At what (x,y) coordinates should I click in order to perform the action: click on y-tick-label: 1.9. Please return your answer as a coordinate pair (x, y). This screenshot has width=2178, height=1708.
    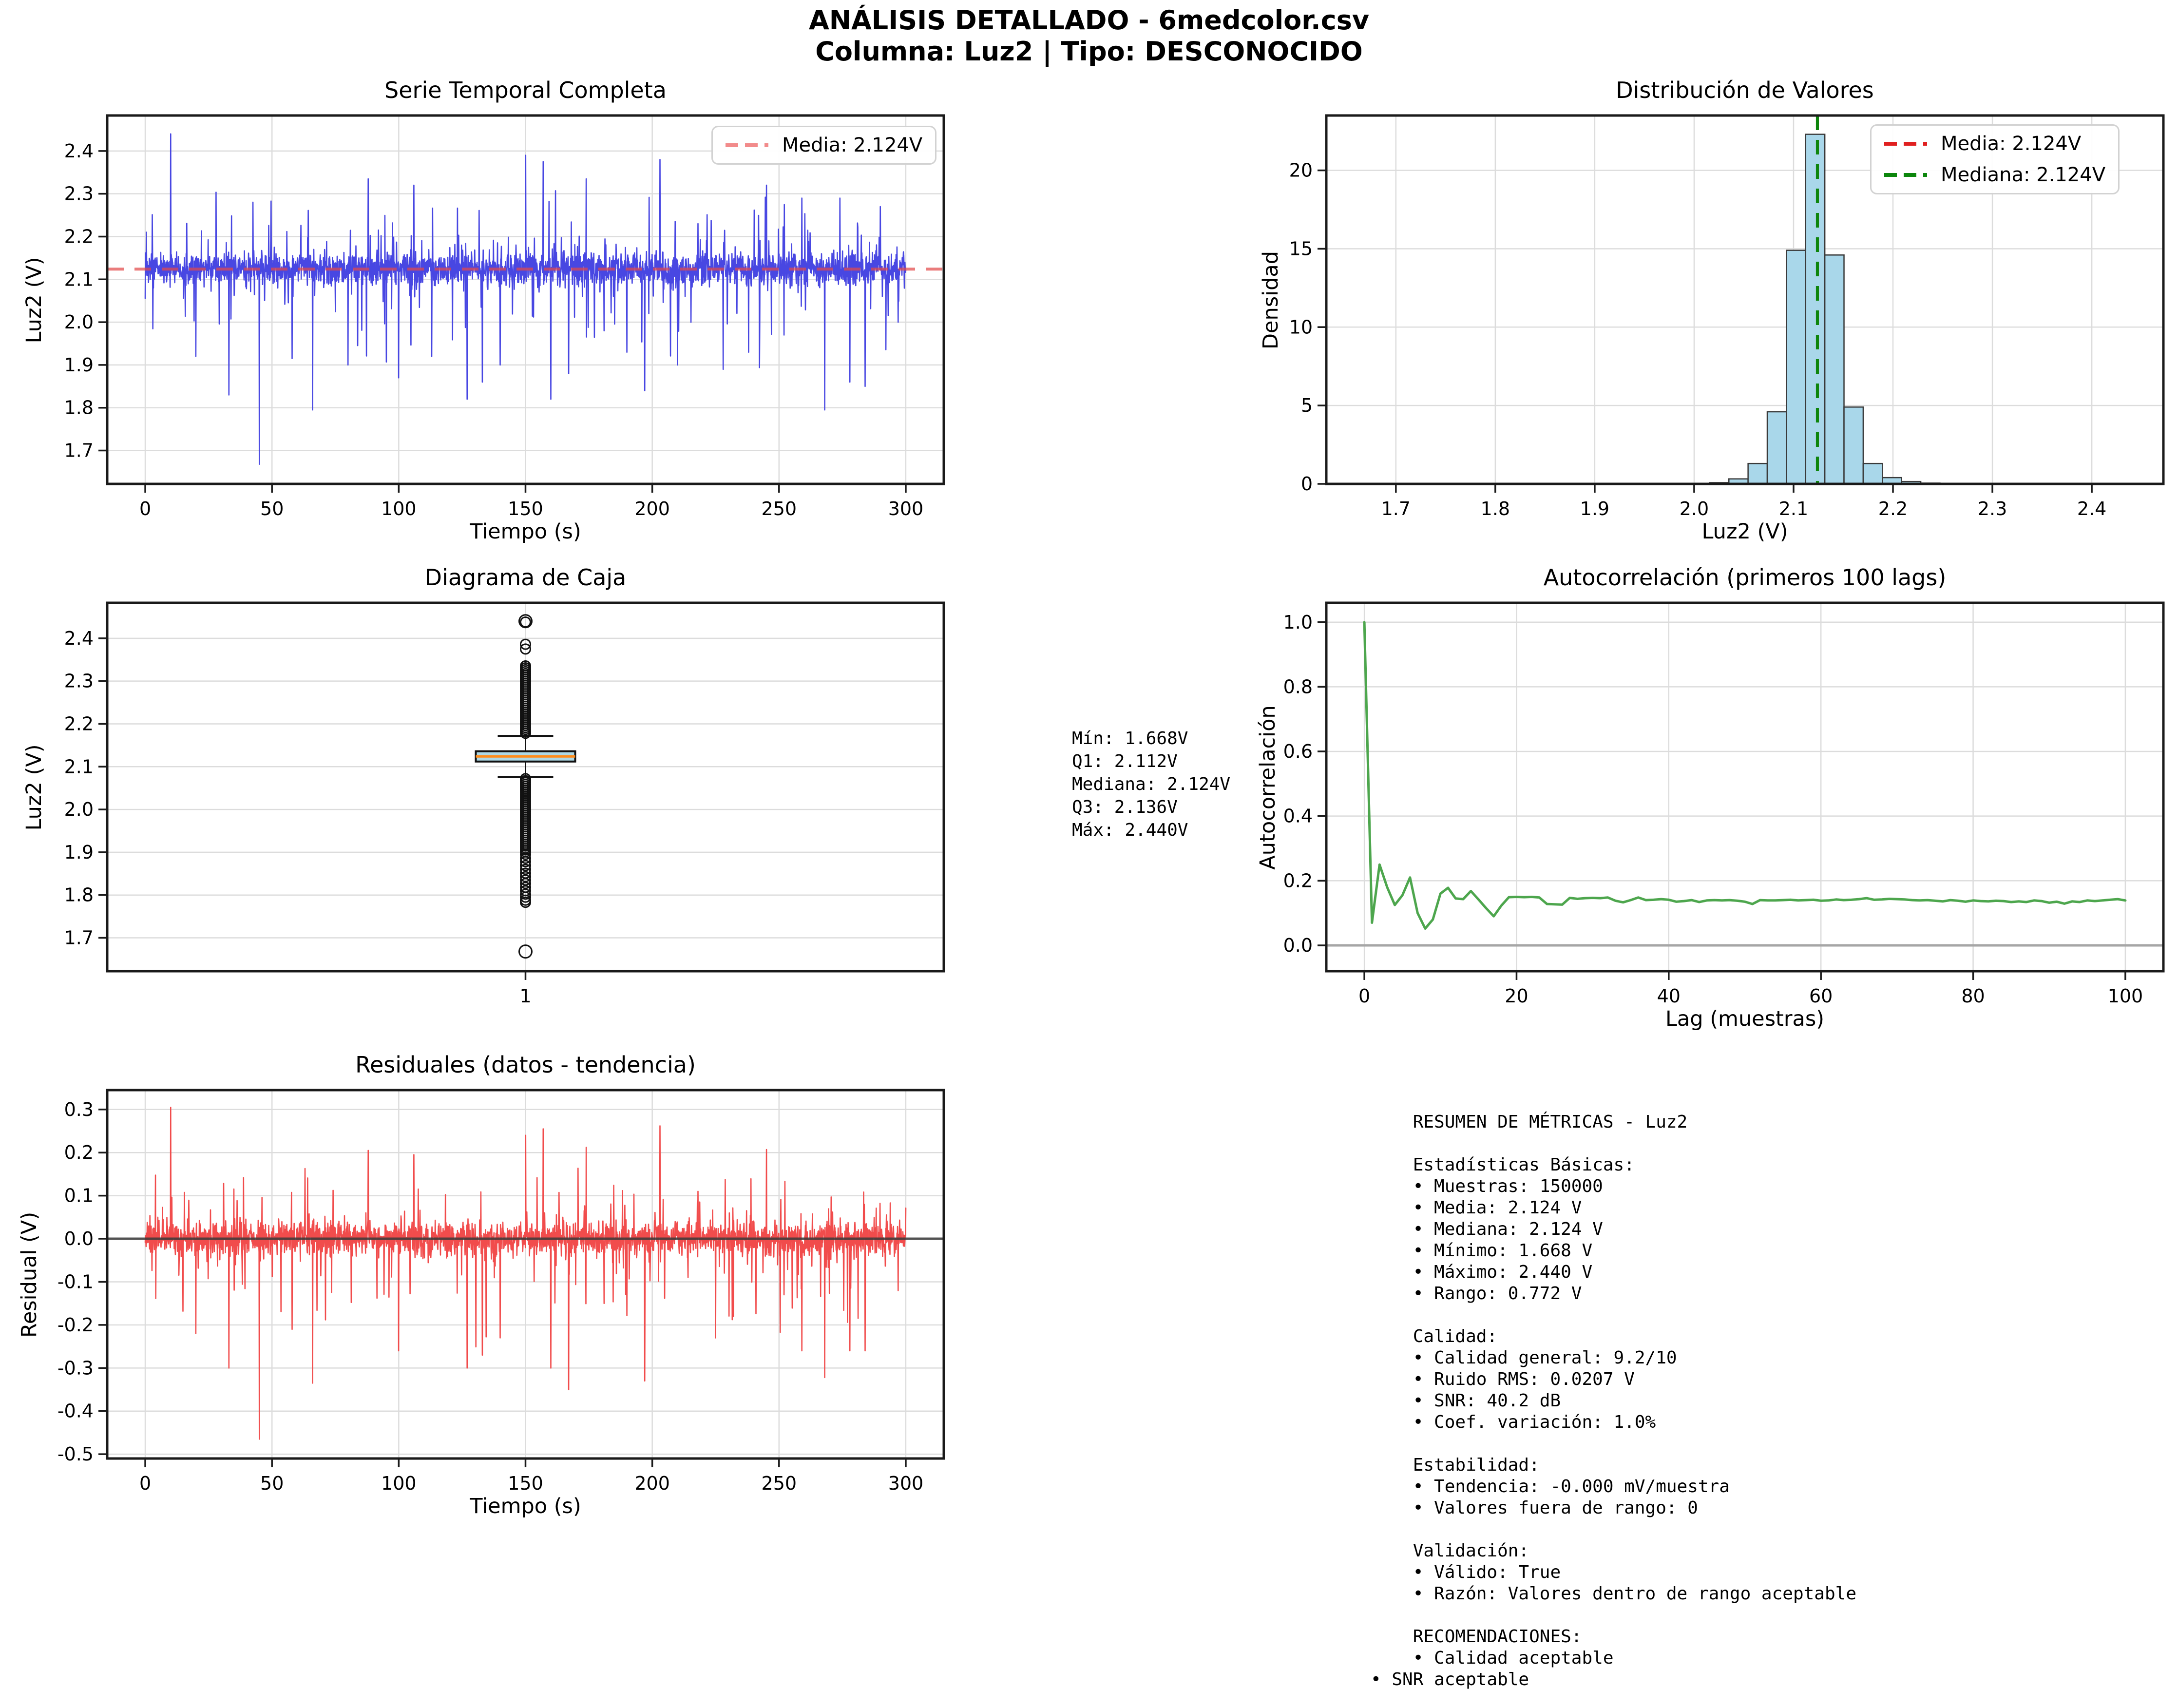
    Looking at the image, I should click on (79, 365).